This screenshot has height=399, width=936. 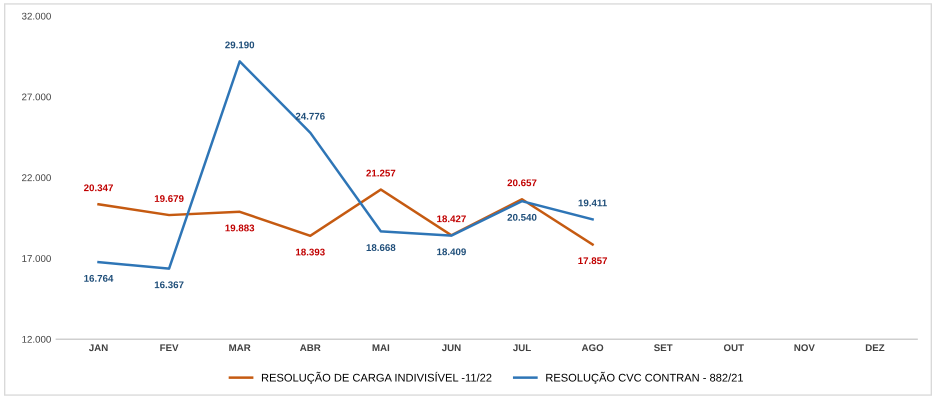 What do you see at coordinates (521, 217) in the screenshot?
I see `data-label: 20.540` at bounding box center [521, 217].